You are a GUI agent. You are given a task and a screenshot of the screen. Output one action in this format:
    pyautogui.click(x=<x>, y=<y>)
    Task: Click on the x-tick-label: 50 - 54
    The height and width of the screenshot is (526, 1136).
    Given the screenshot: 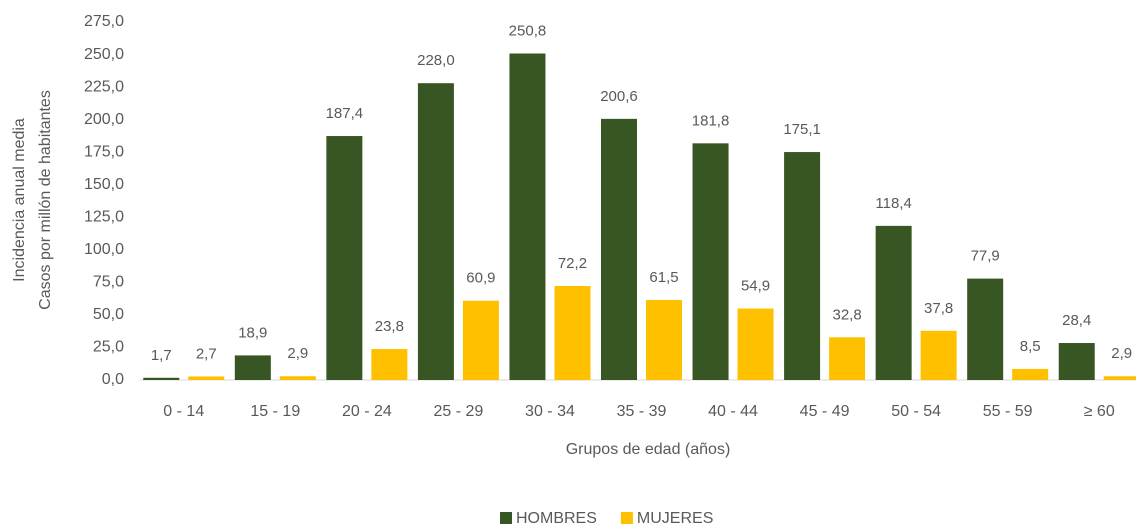 What is the action you would take?
    pyautogui.click(x=916, y=411)
    